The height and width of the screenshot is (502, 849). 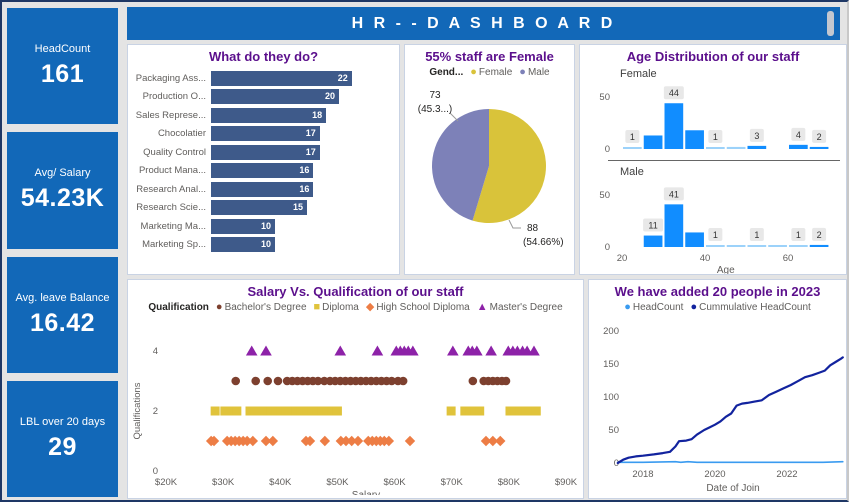 I want to click on role-bar-row: Production O... 20, so click(x=263, y=97).